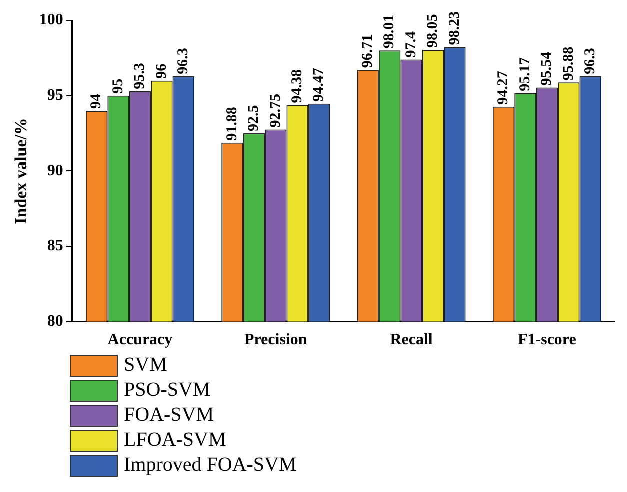 This screenshot has width=627, height=492. I want to click on data-label: 95.3, so click(140, 76).